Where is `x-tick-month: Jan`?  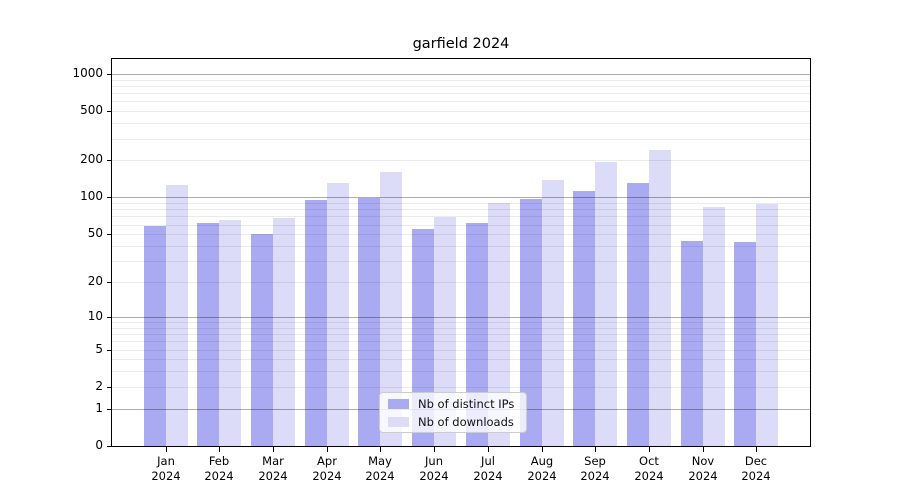 x-tick-month: Jan is located at coordinates (166, 461).